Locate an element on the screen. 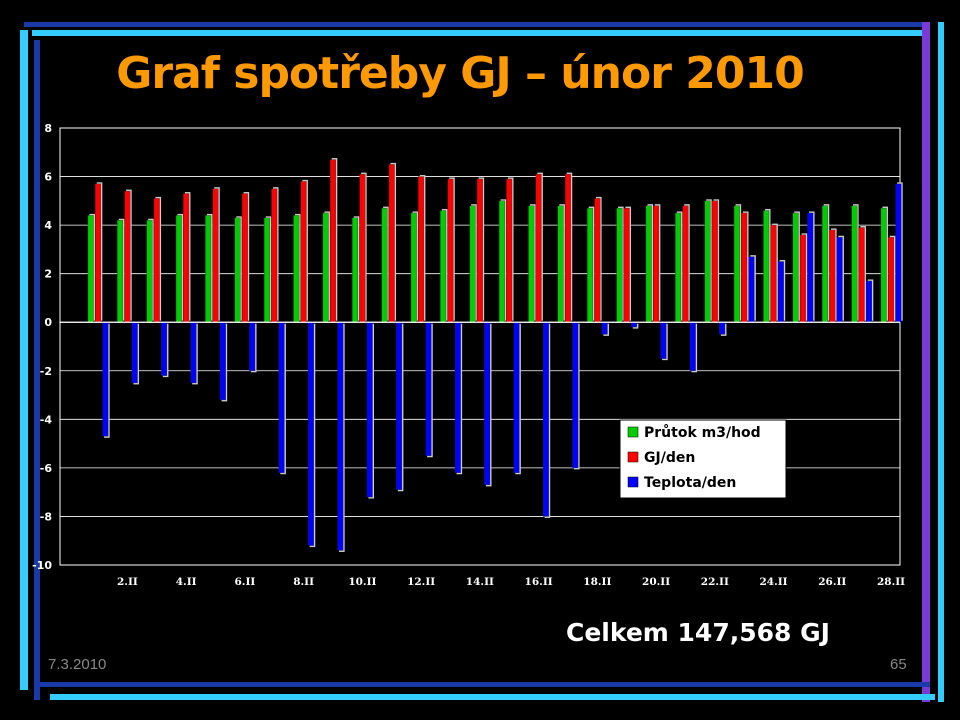 The image size is (960, 720). y-tick-label: 2 is located at coordinates (48, 274).